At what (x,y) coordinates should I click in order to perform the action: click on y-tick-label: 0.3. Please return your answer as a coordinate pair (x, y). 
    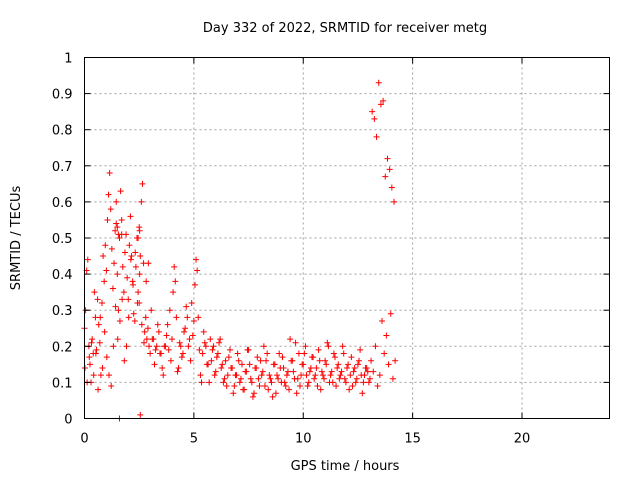
    Looking at the image, I should click on (62, 311).